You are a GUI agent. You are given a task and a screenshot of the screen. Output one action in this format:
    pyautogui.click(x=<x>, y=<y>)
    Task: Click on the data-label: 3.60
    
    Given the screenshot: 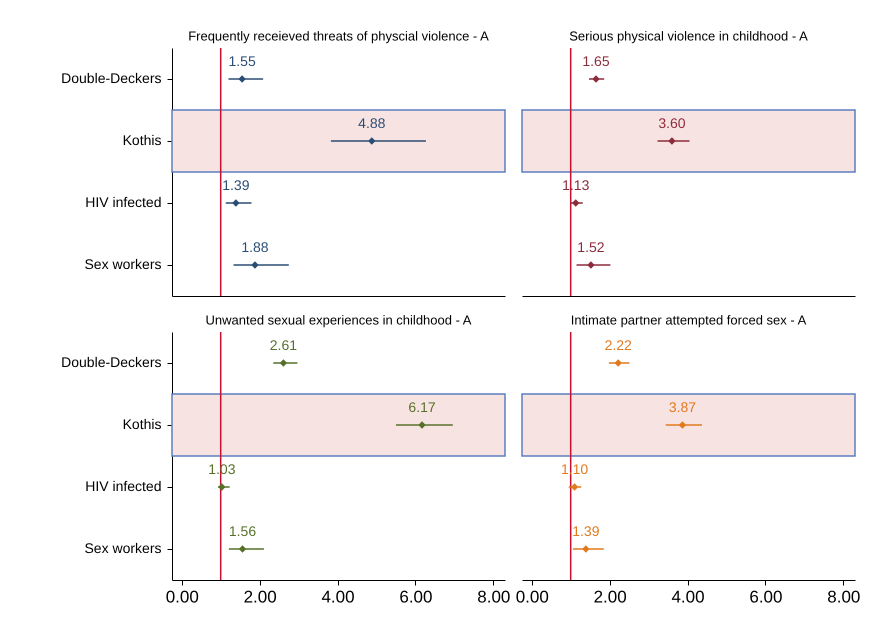 What is the action you would take?
    pyautogui.click(x=672, y=123)
    